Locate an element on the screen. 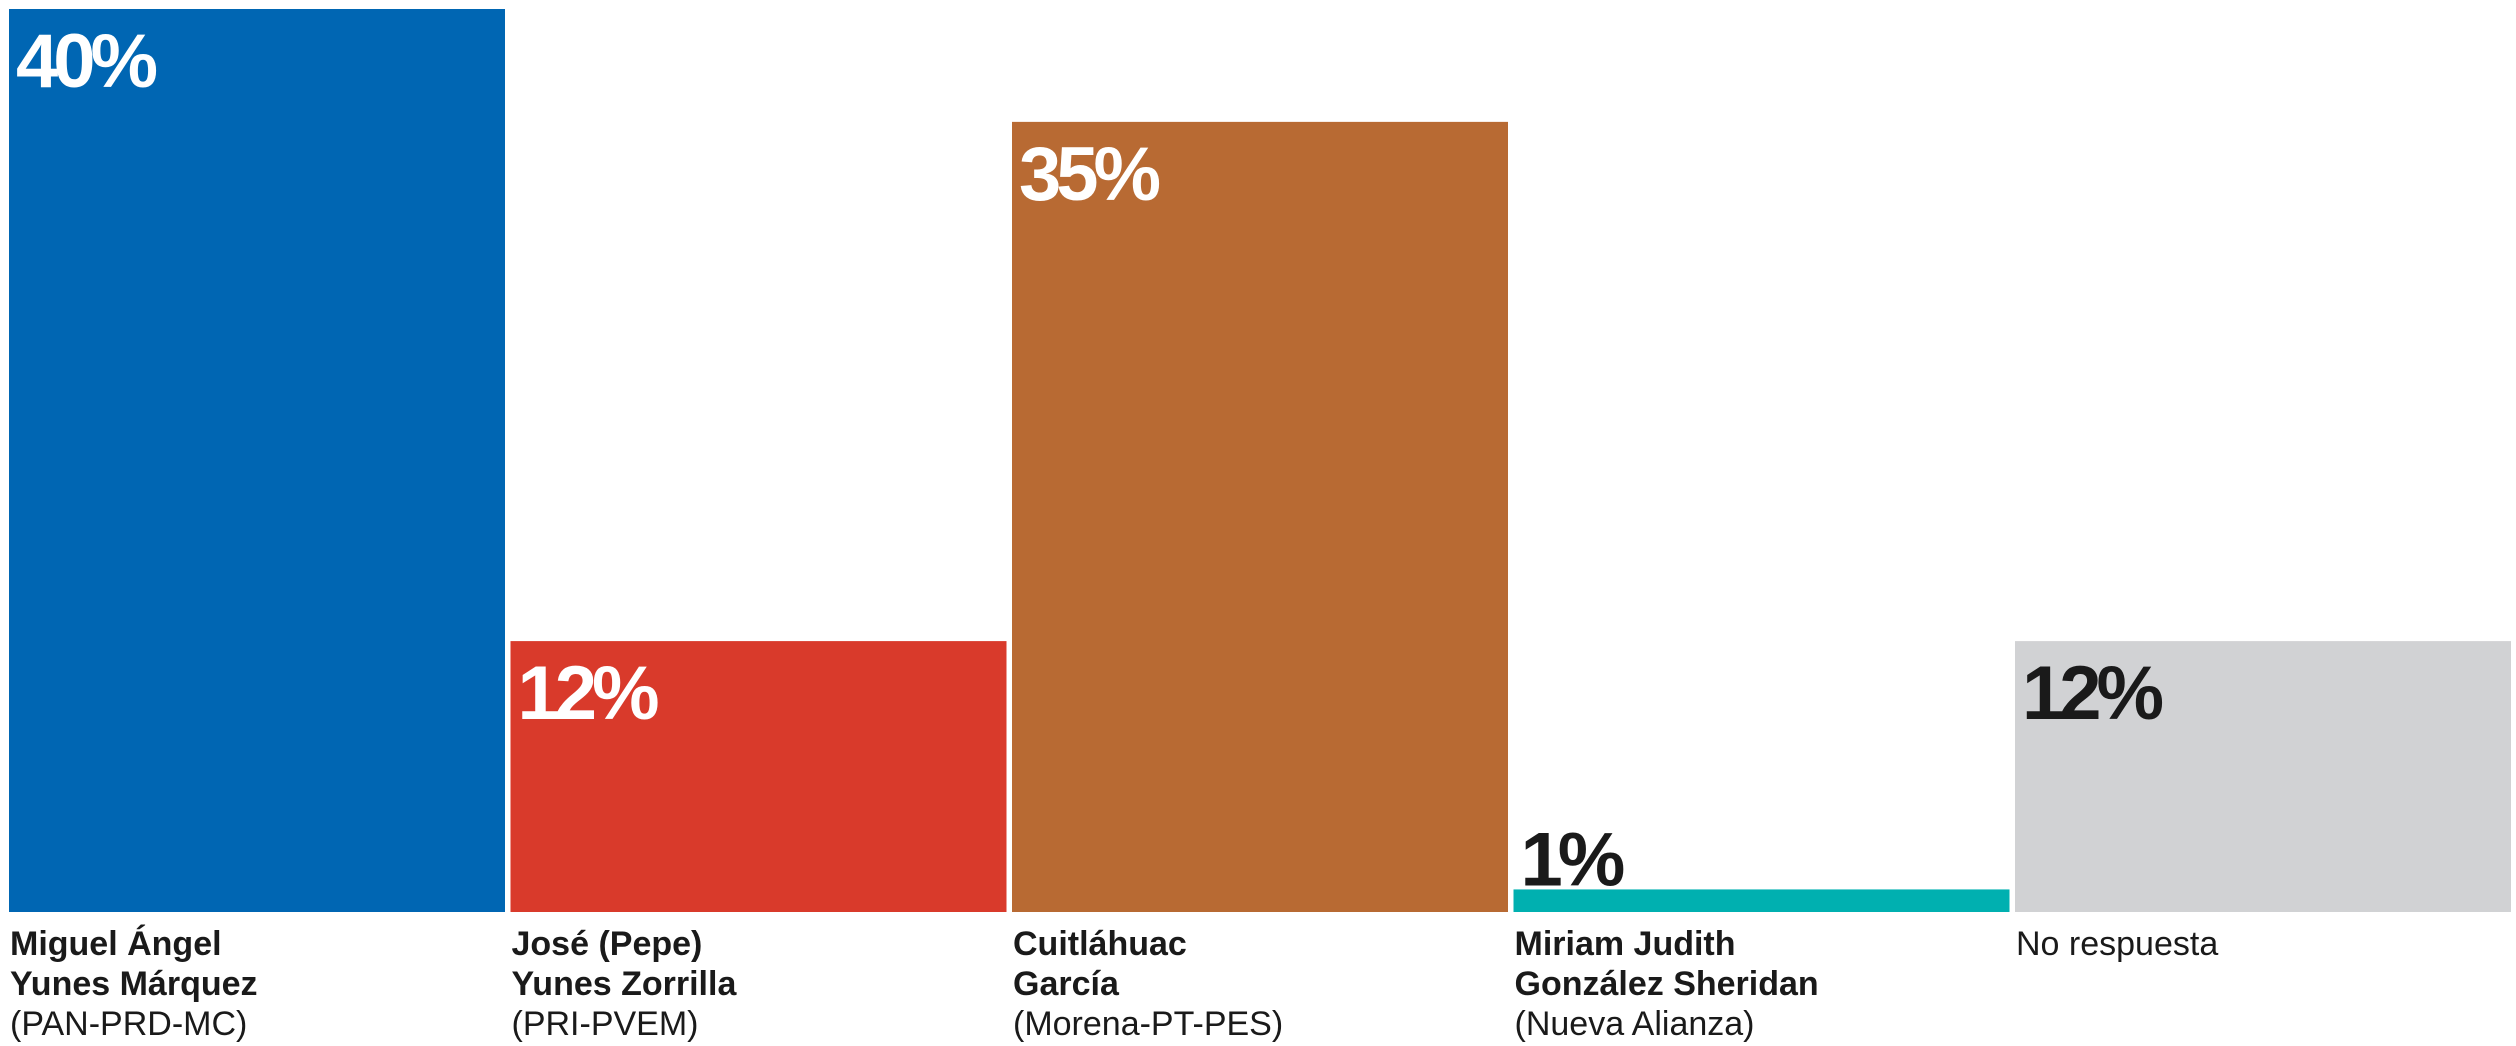 This screenshot has width=2516, height=1046. bar-value-label: 40% is located at coordinates (86, 61).